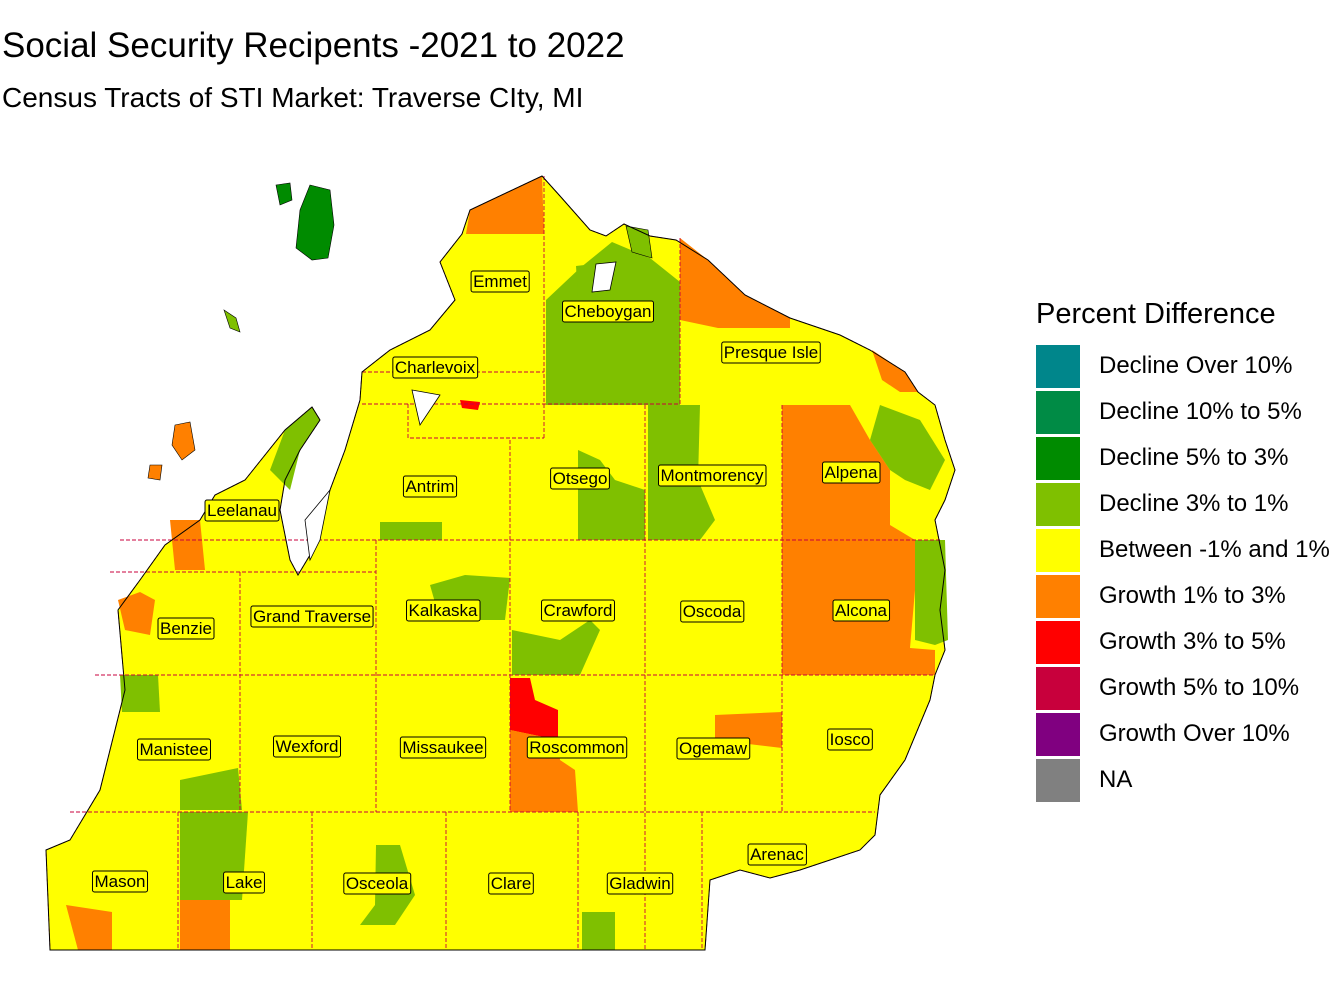 The image size is (1344, 1008). I want to click on county-label: Oscoda, so click(712, 611).